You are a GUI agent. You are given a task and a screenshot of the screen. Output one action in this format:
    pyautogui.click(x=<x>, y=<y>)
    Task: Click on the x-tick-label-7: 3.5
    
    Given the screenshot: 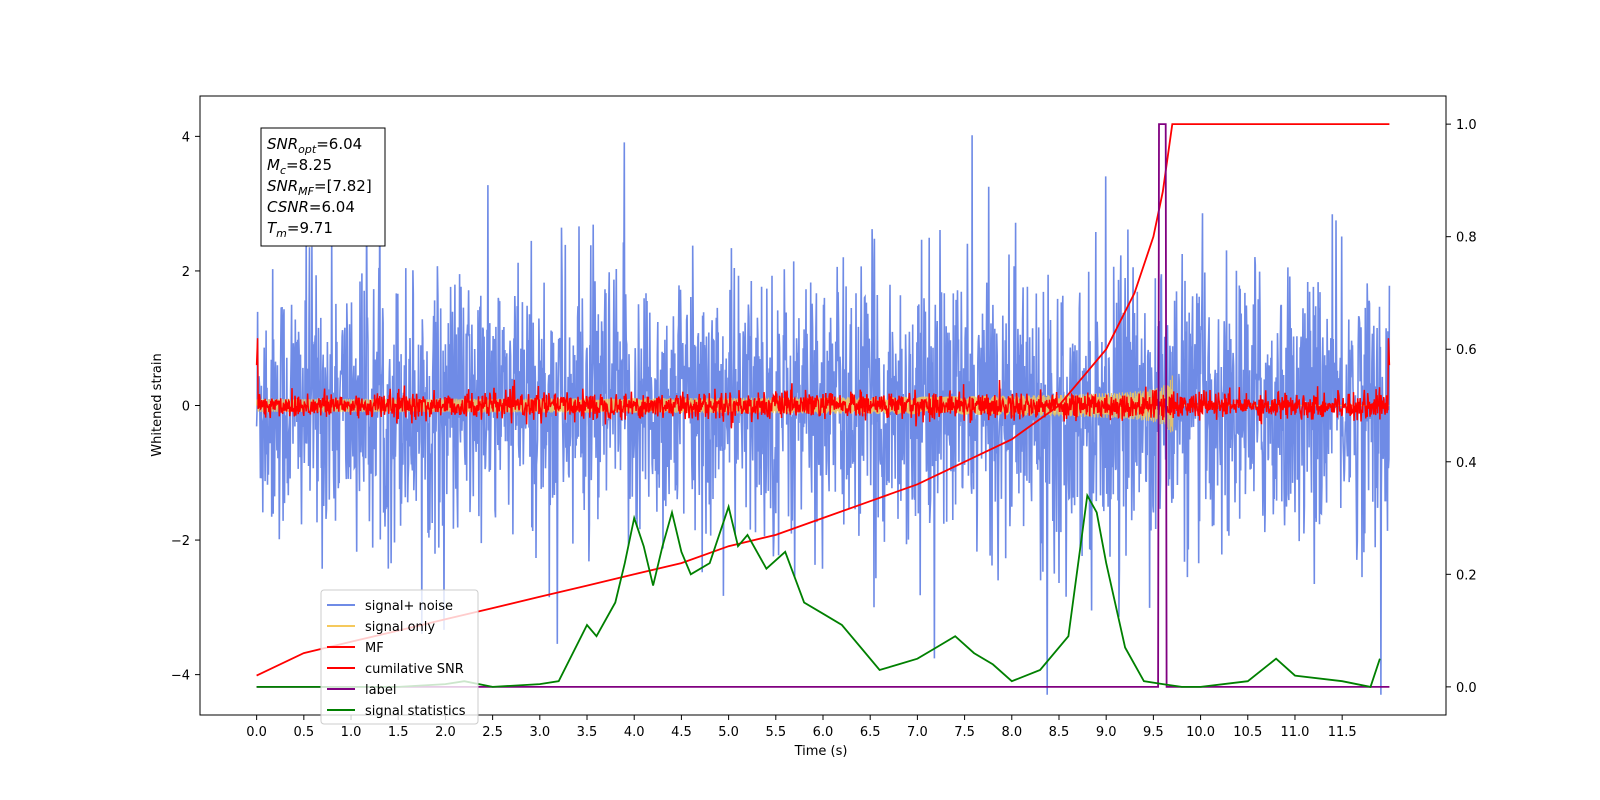 What is the action you would take?
    pyautogui.click(x=587, y=732)
    